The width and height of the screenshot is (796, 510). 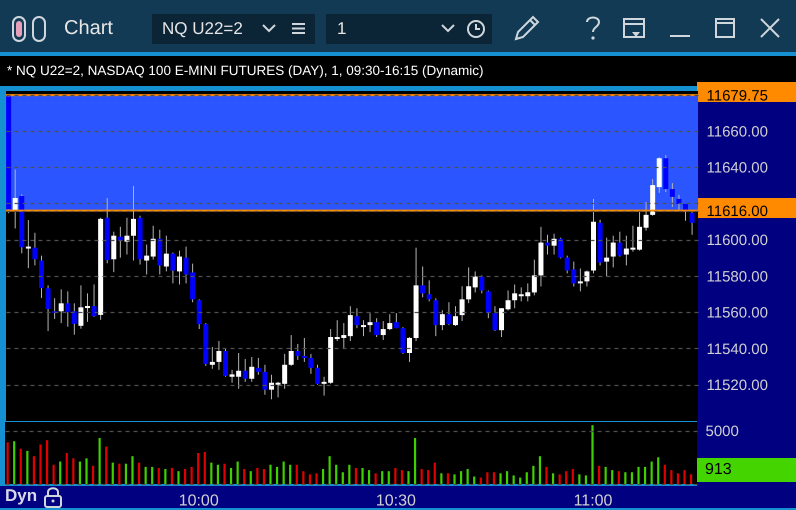 I want to click on y-tick-label: 11540.00, so click(x=737, y=349).